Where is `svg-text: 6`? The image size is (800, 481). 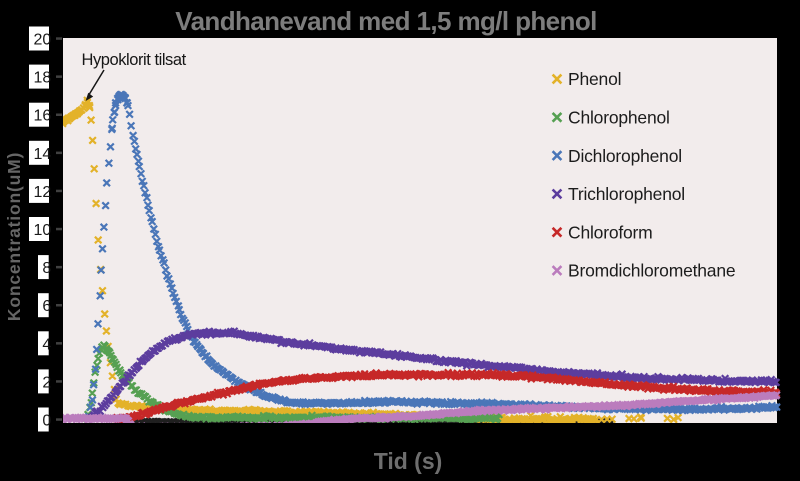
svg-text: 6 is located at coordinates (46, 306).